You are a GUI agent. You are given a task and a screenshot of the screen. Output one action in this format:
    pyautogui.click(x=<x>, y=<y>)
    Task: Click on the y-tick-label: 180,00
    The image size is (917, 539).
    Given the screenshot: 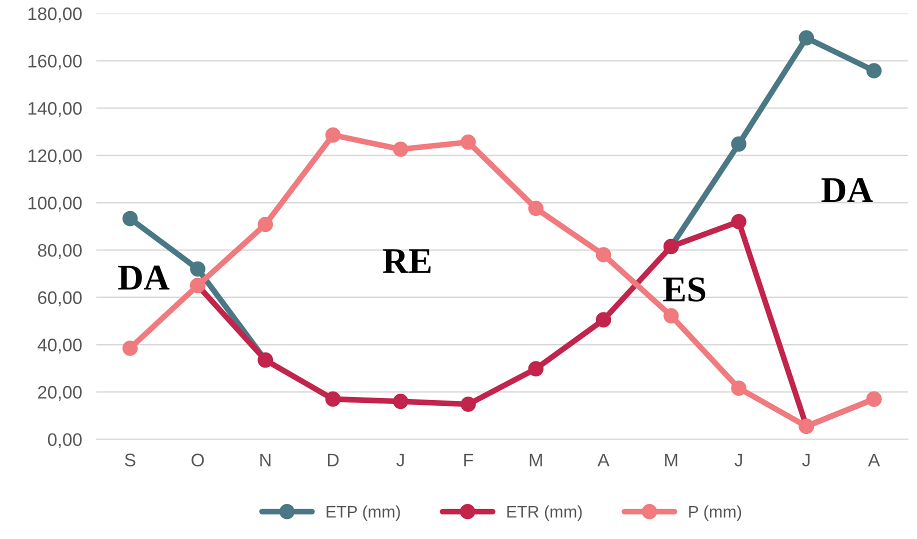 What is the action you would take?
    pyautogui.click(x=55, y=14)
    